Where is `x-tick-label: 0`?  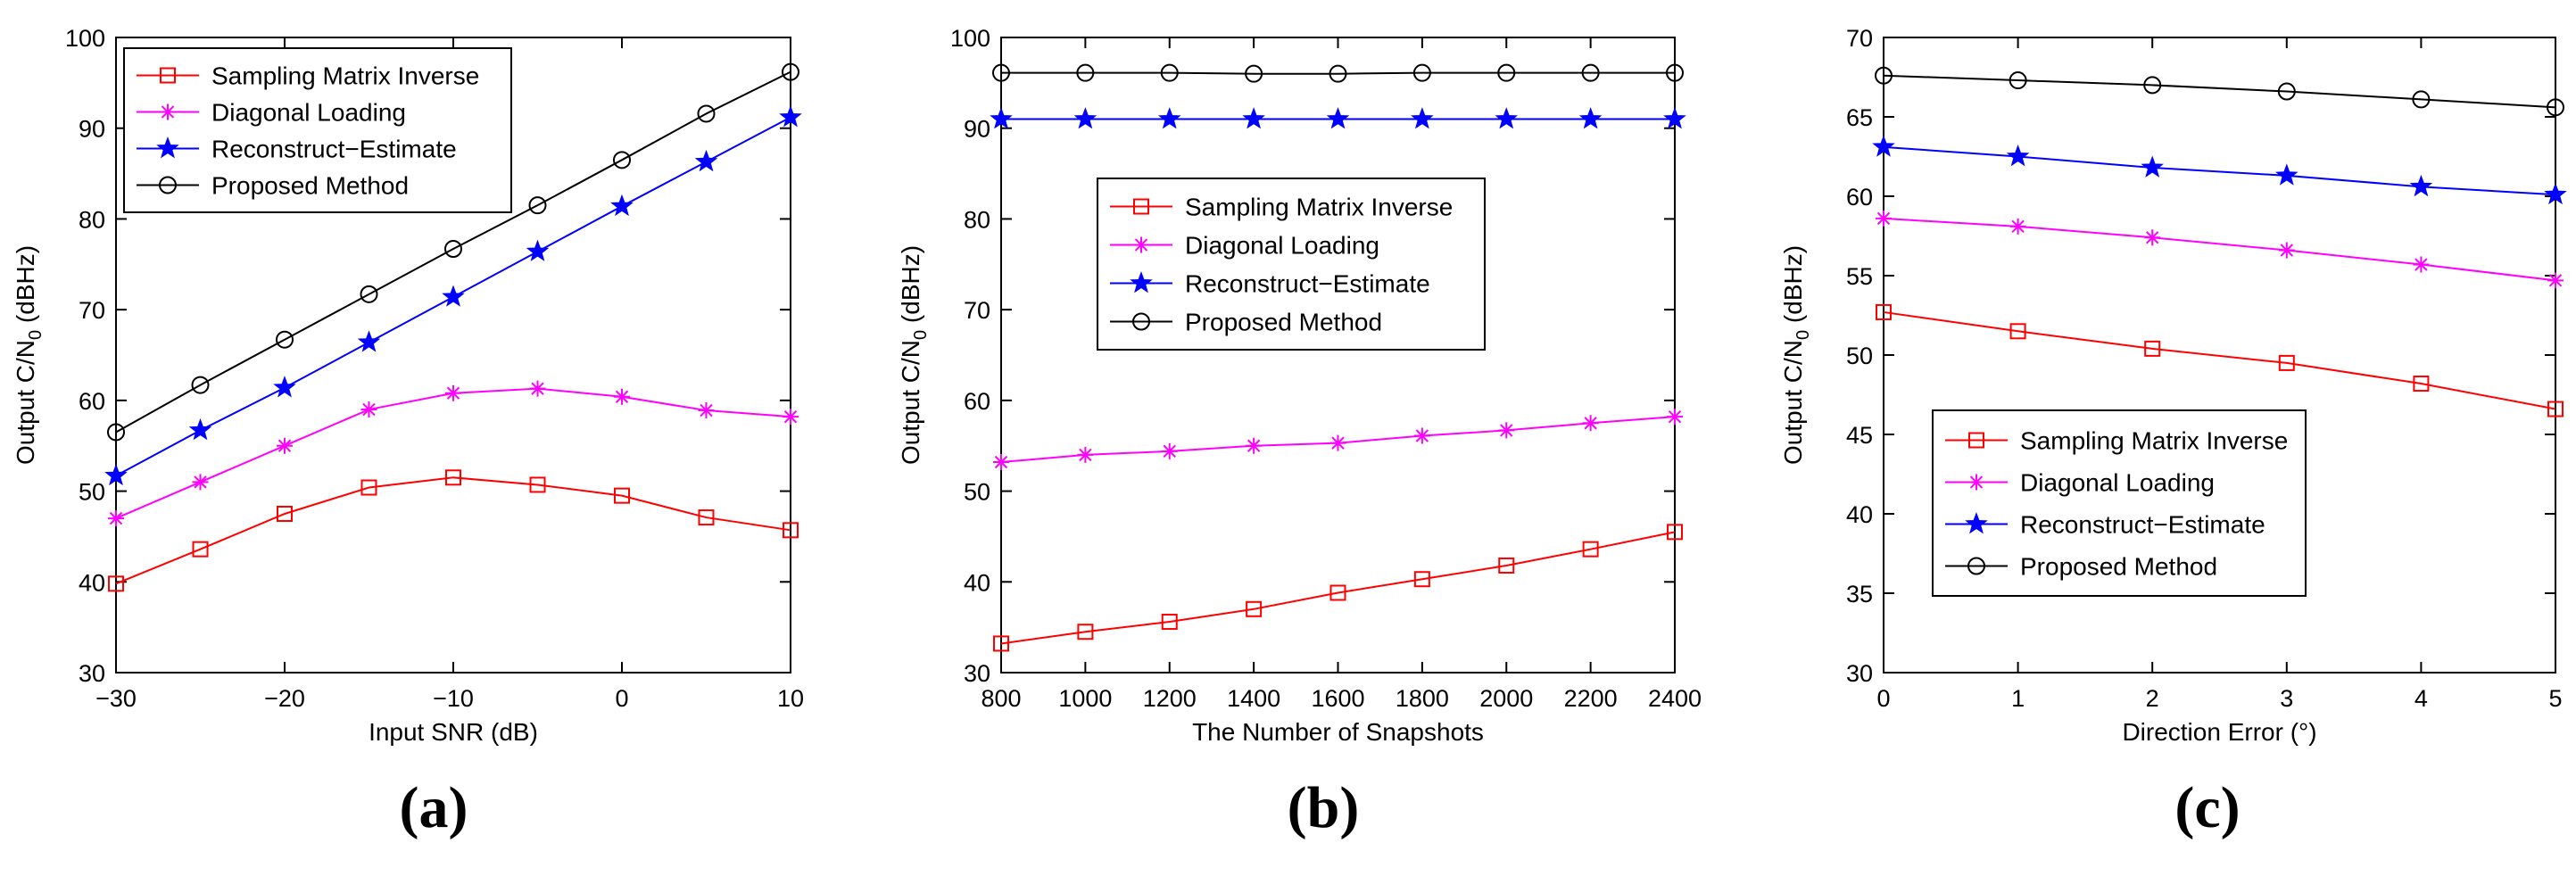 x-tick-label: 0 is located at coordinates (621, 698).